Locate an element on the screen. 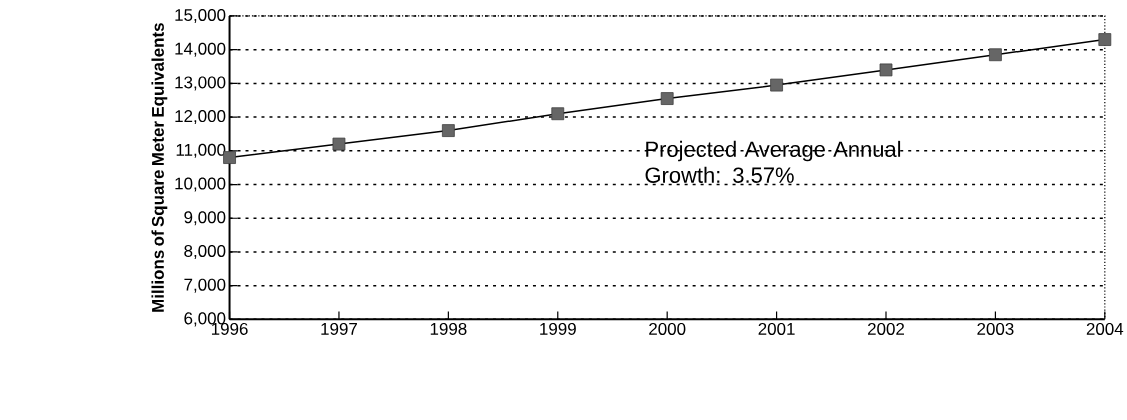 The height and width of the screenshot is (420, 1127). y-tick-label: 7,000 is located at coordinates (205, 285).